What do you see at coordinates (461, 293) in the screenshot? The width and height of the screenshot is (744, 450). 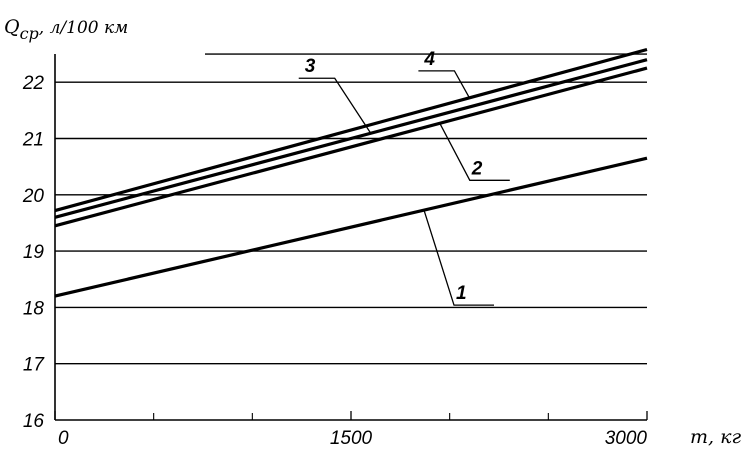 I see `series-label-1: 1` at bounding box center [461, 293].